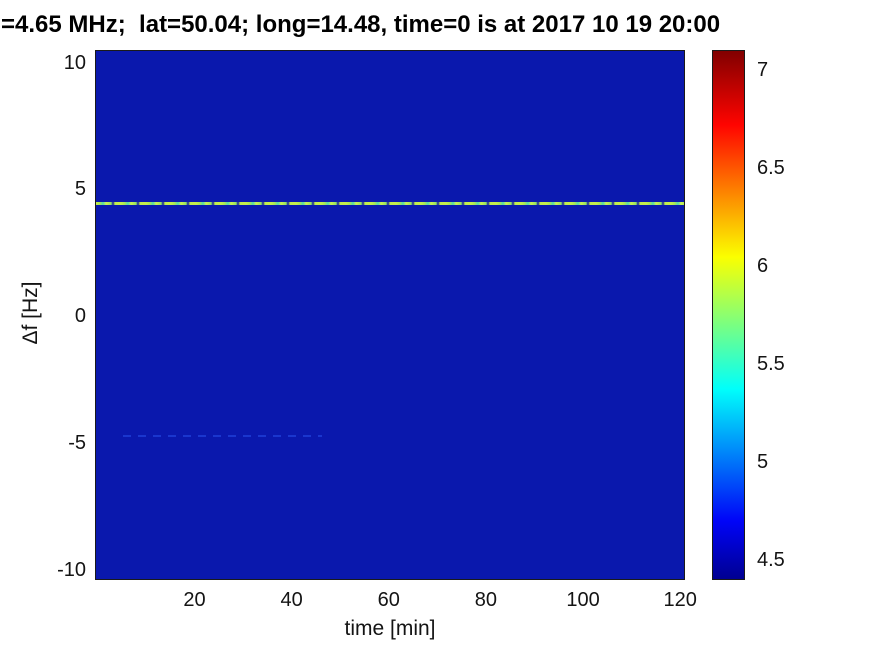 This screenshot has width=875, height=656. What do you see at coordinates (771, 167) in the screenshot?
I see `colorbar-tick-label: 6.5` at bounding box center [771, 167].